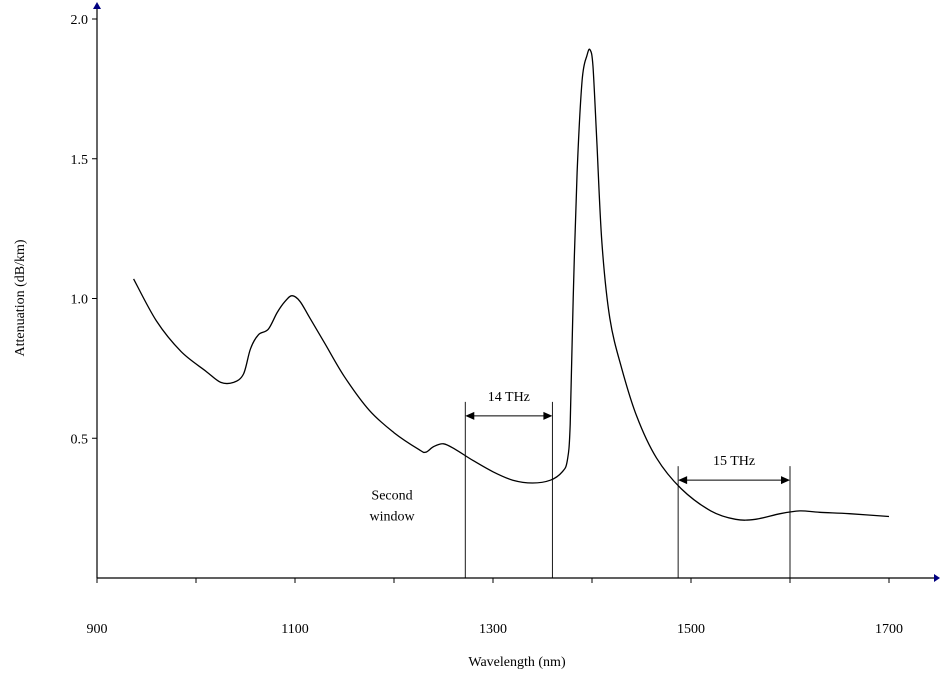  I want to click on second-window-label: window, so click(392, 517).